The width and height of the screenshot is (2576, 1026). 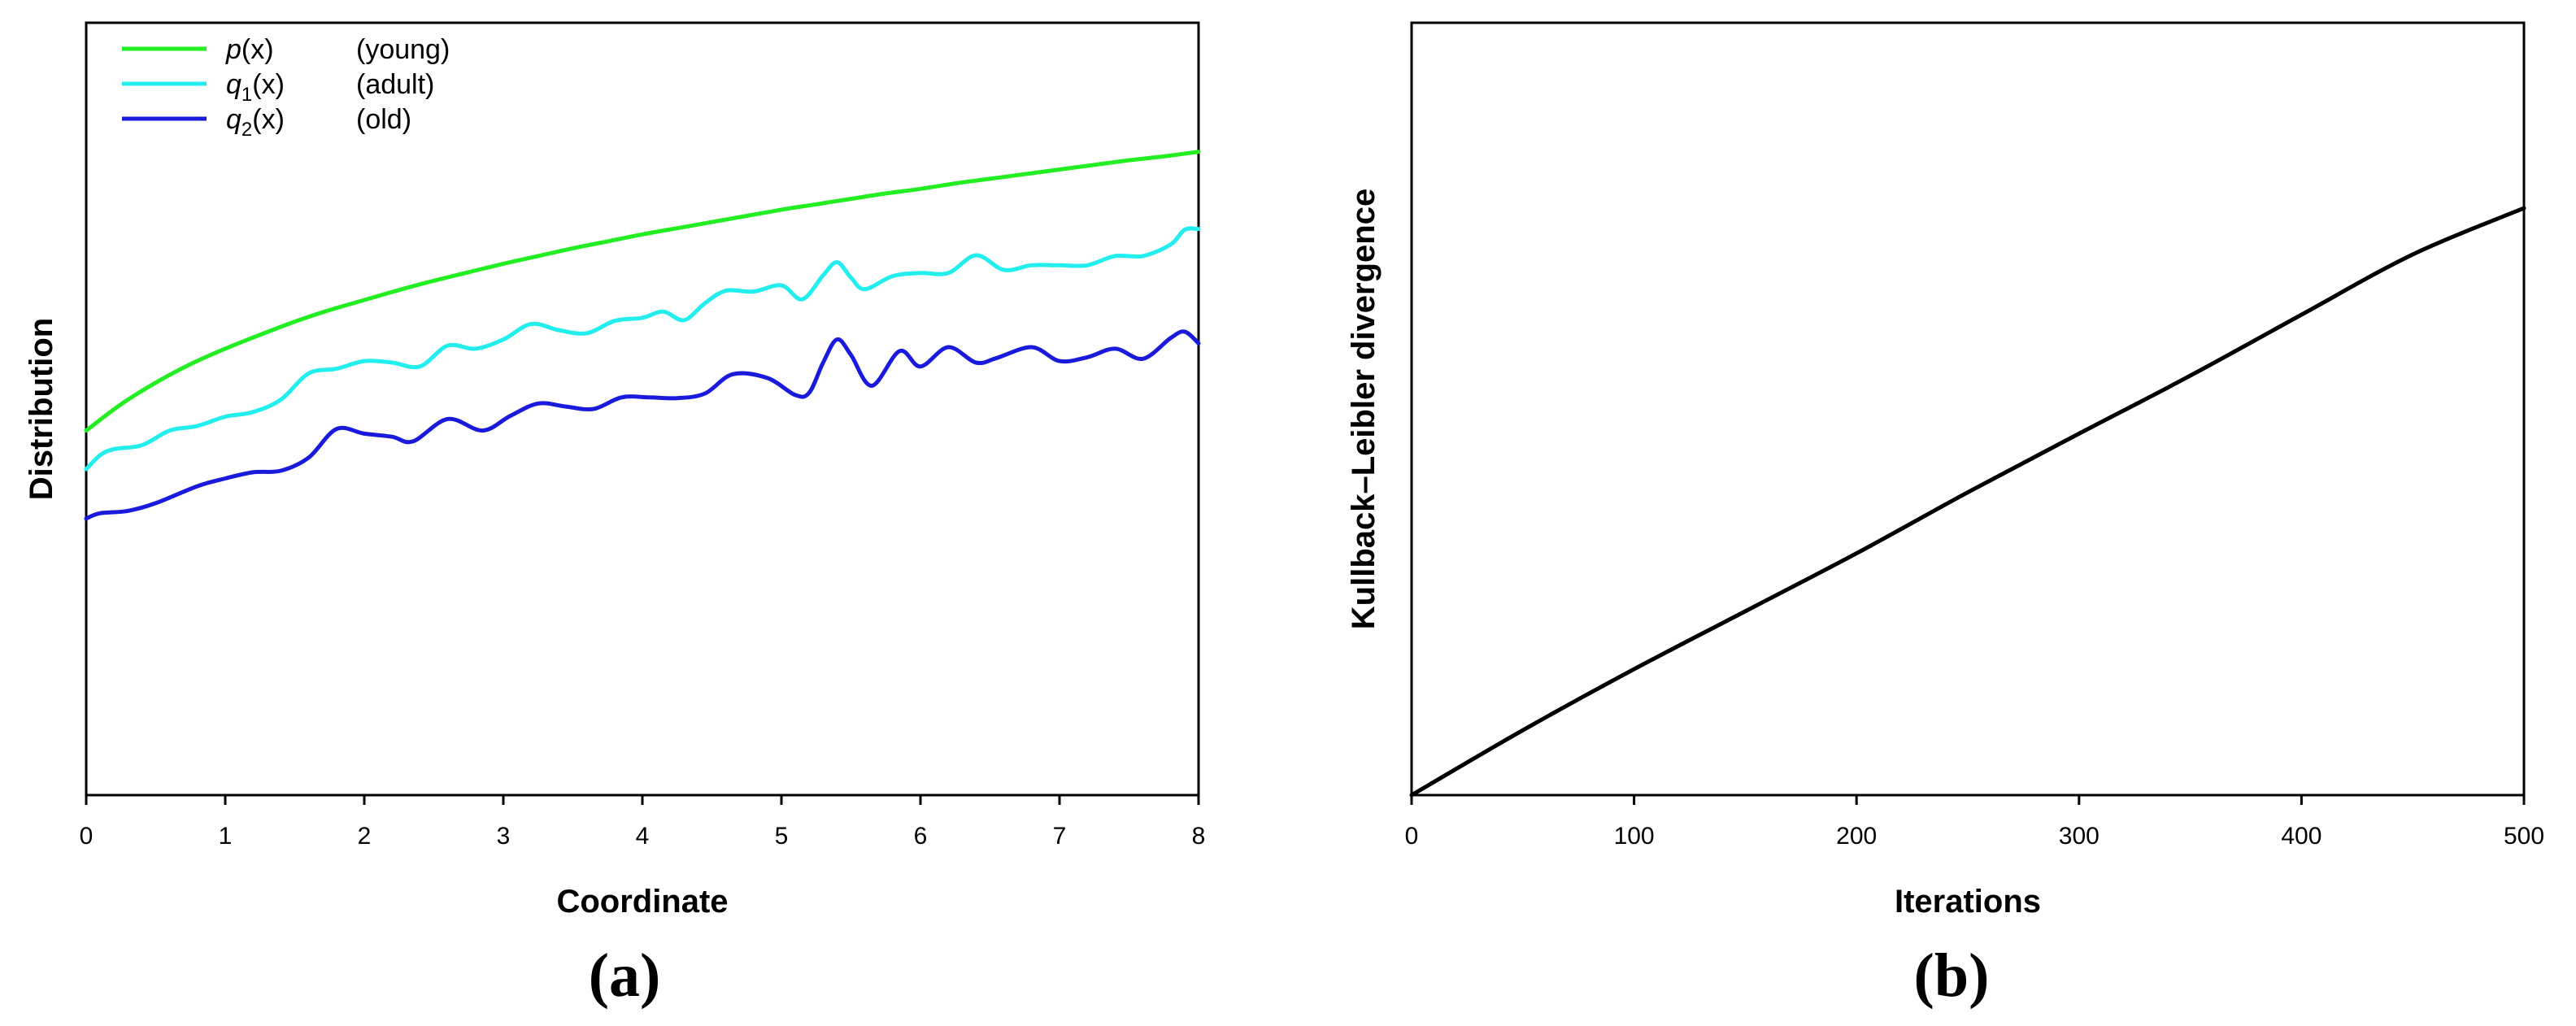 What do you see at coordinates (643, 425) in the screenshot?
I see `panel-a-q2-x--line` at bounding box center [643, 425].